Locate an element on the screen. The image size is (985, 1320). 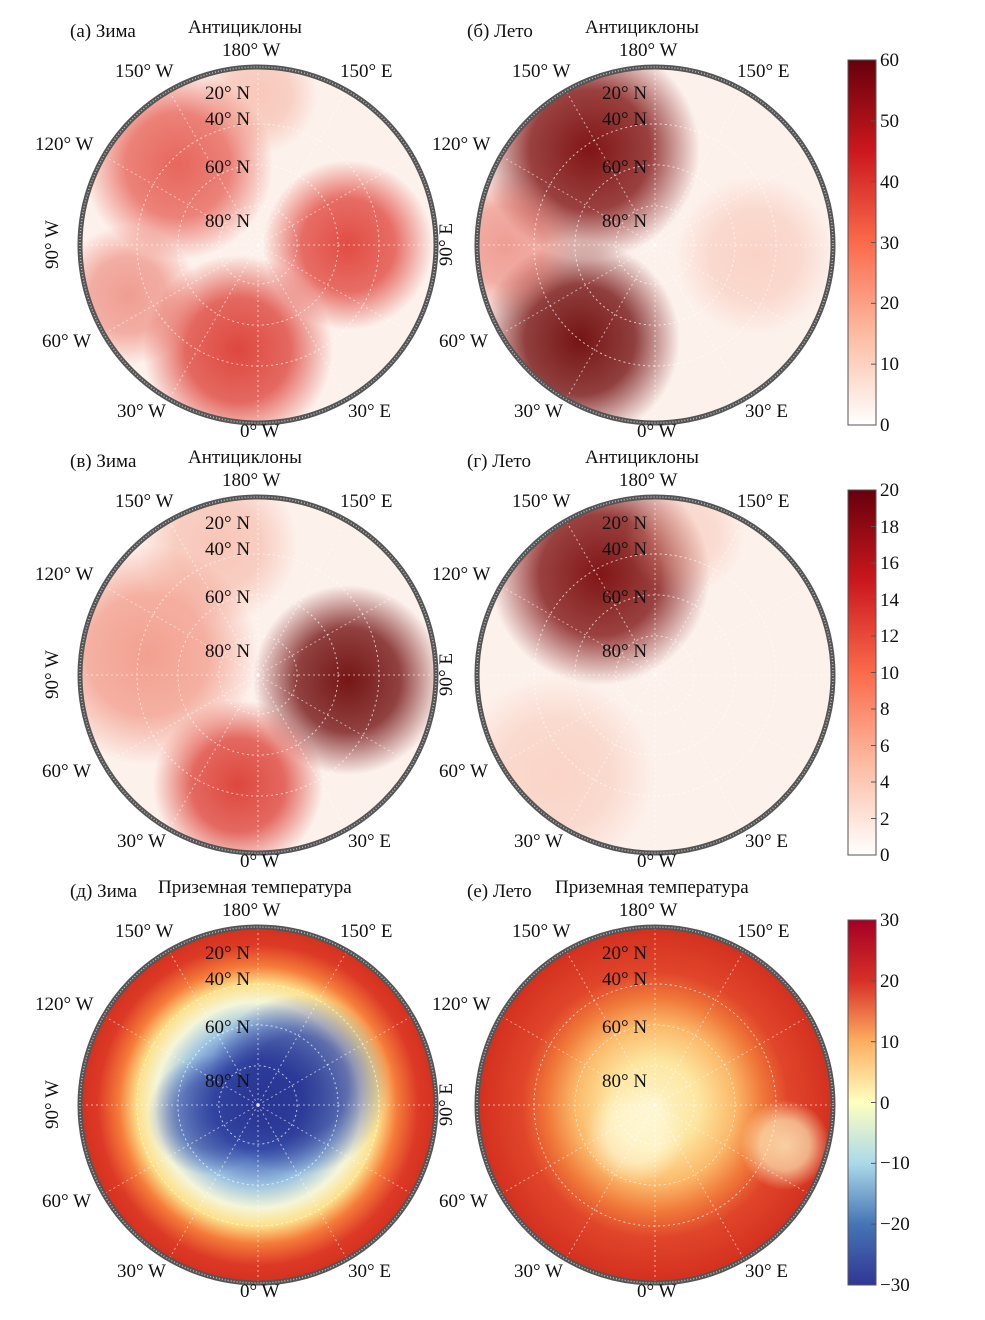
panel-label: (в) Зима is located at coordinates (103, 461).